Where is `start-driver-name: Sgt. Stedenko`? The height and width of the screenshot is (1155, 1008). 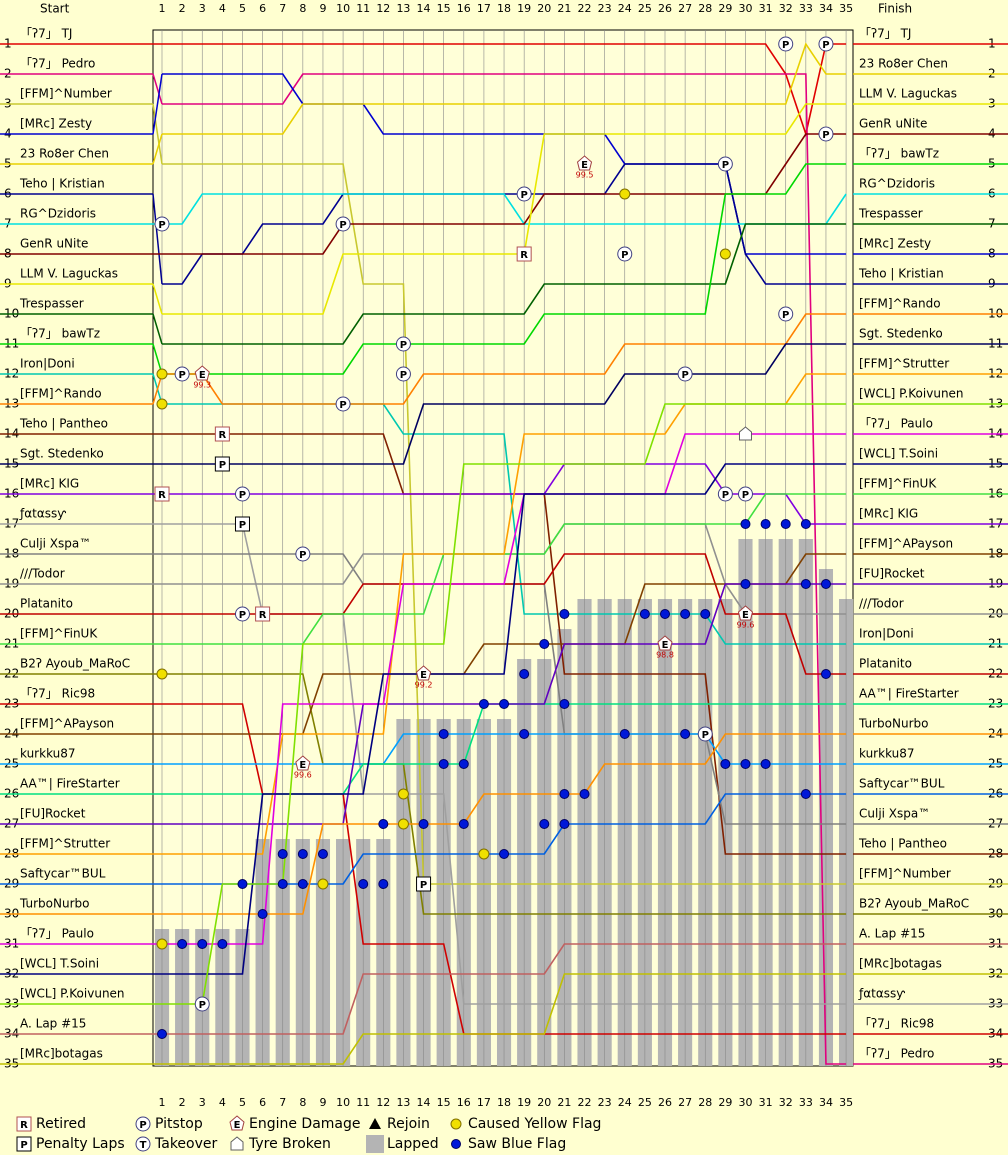 start-driver-name: Sgt. Stedenko is located at coordinates (62, 454).